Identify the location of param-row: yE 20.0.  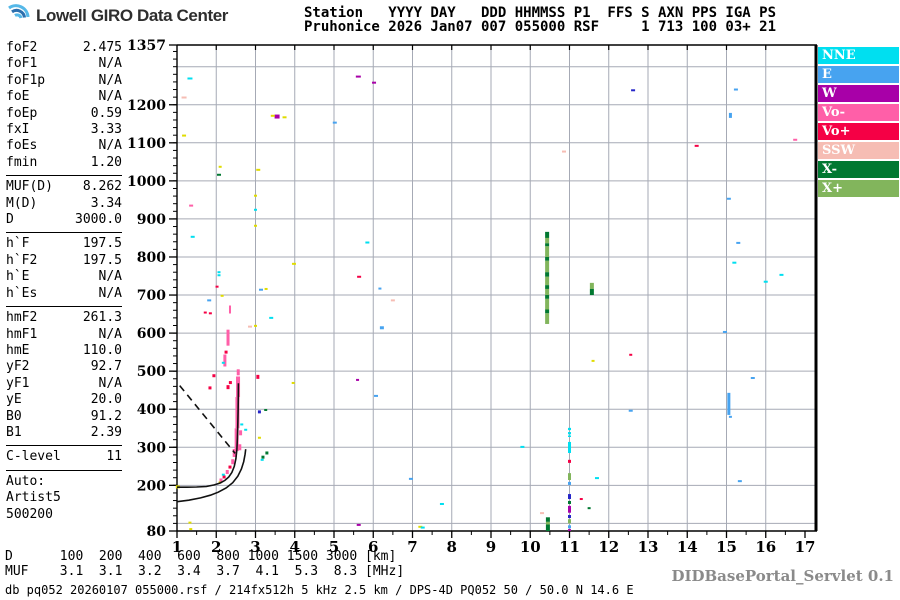
(64, 400).